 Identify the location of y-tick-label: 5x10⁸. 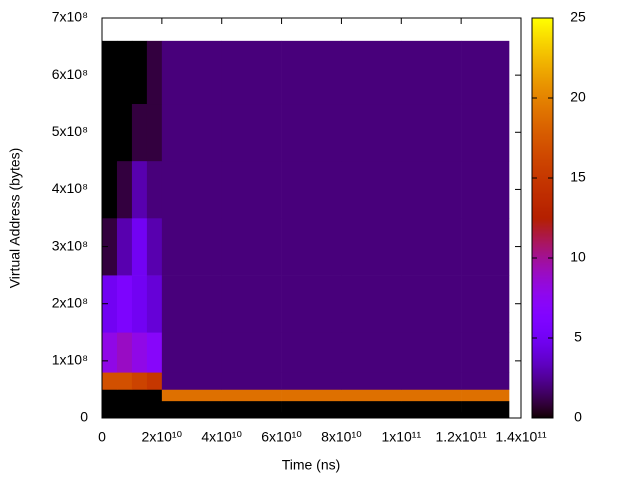
(70, 131).